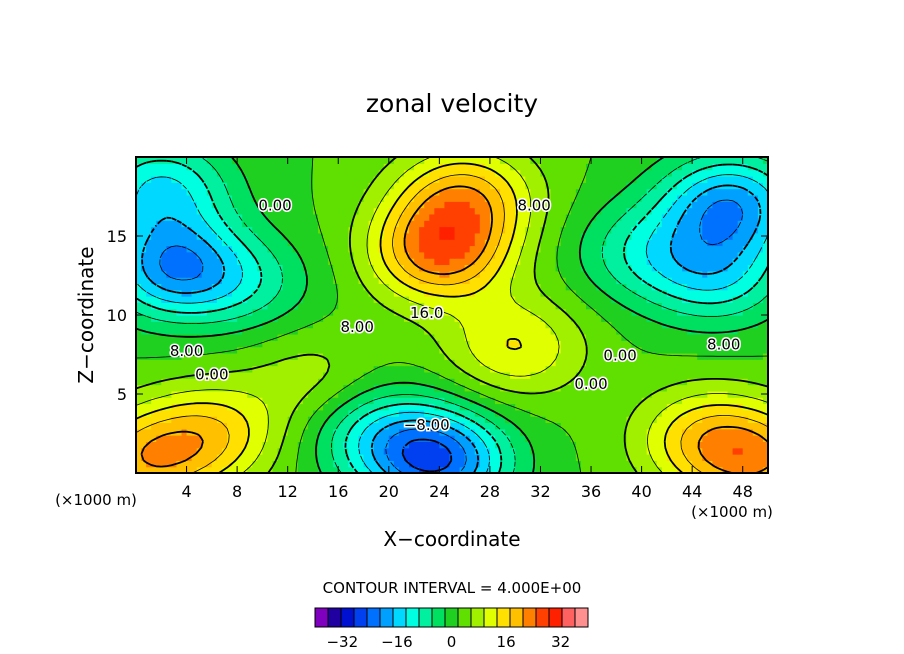 The height and width of the screenshot is (654, 904). I want to click on y-axis-label: Z−coordinate, so click(86, 314).